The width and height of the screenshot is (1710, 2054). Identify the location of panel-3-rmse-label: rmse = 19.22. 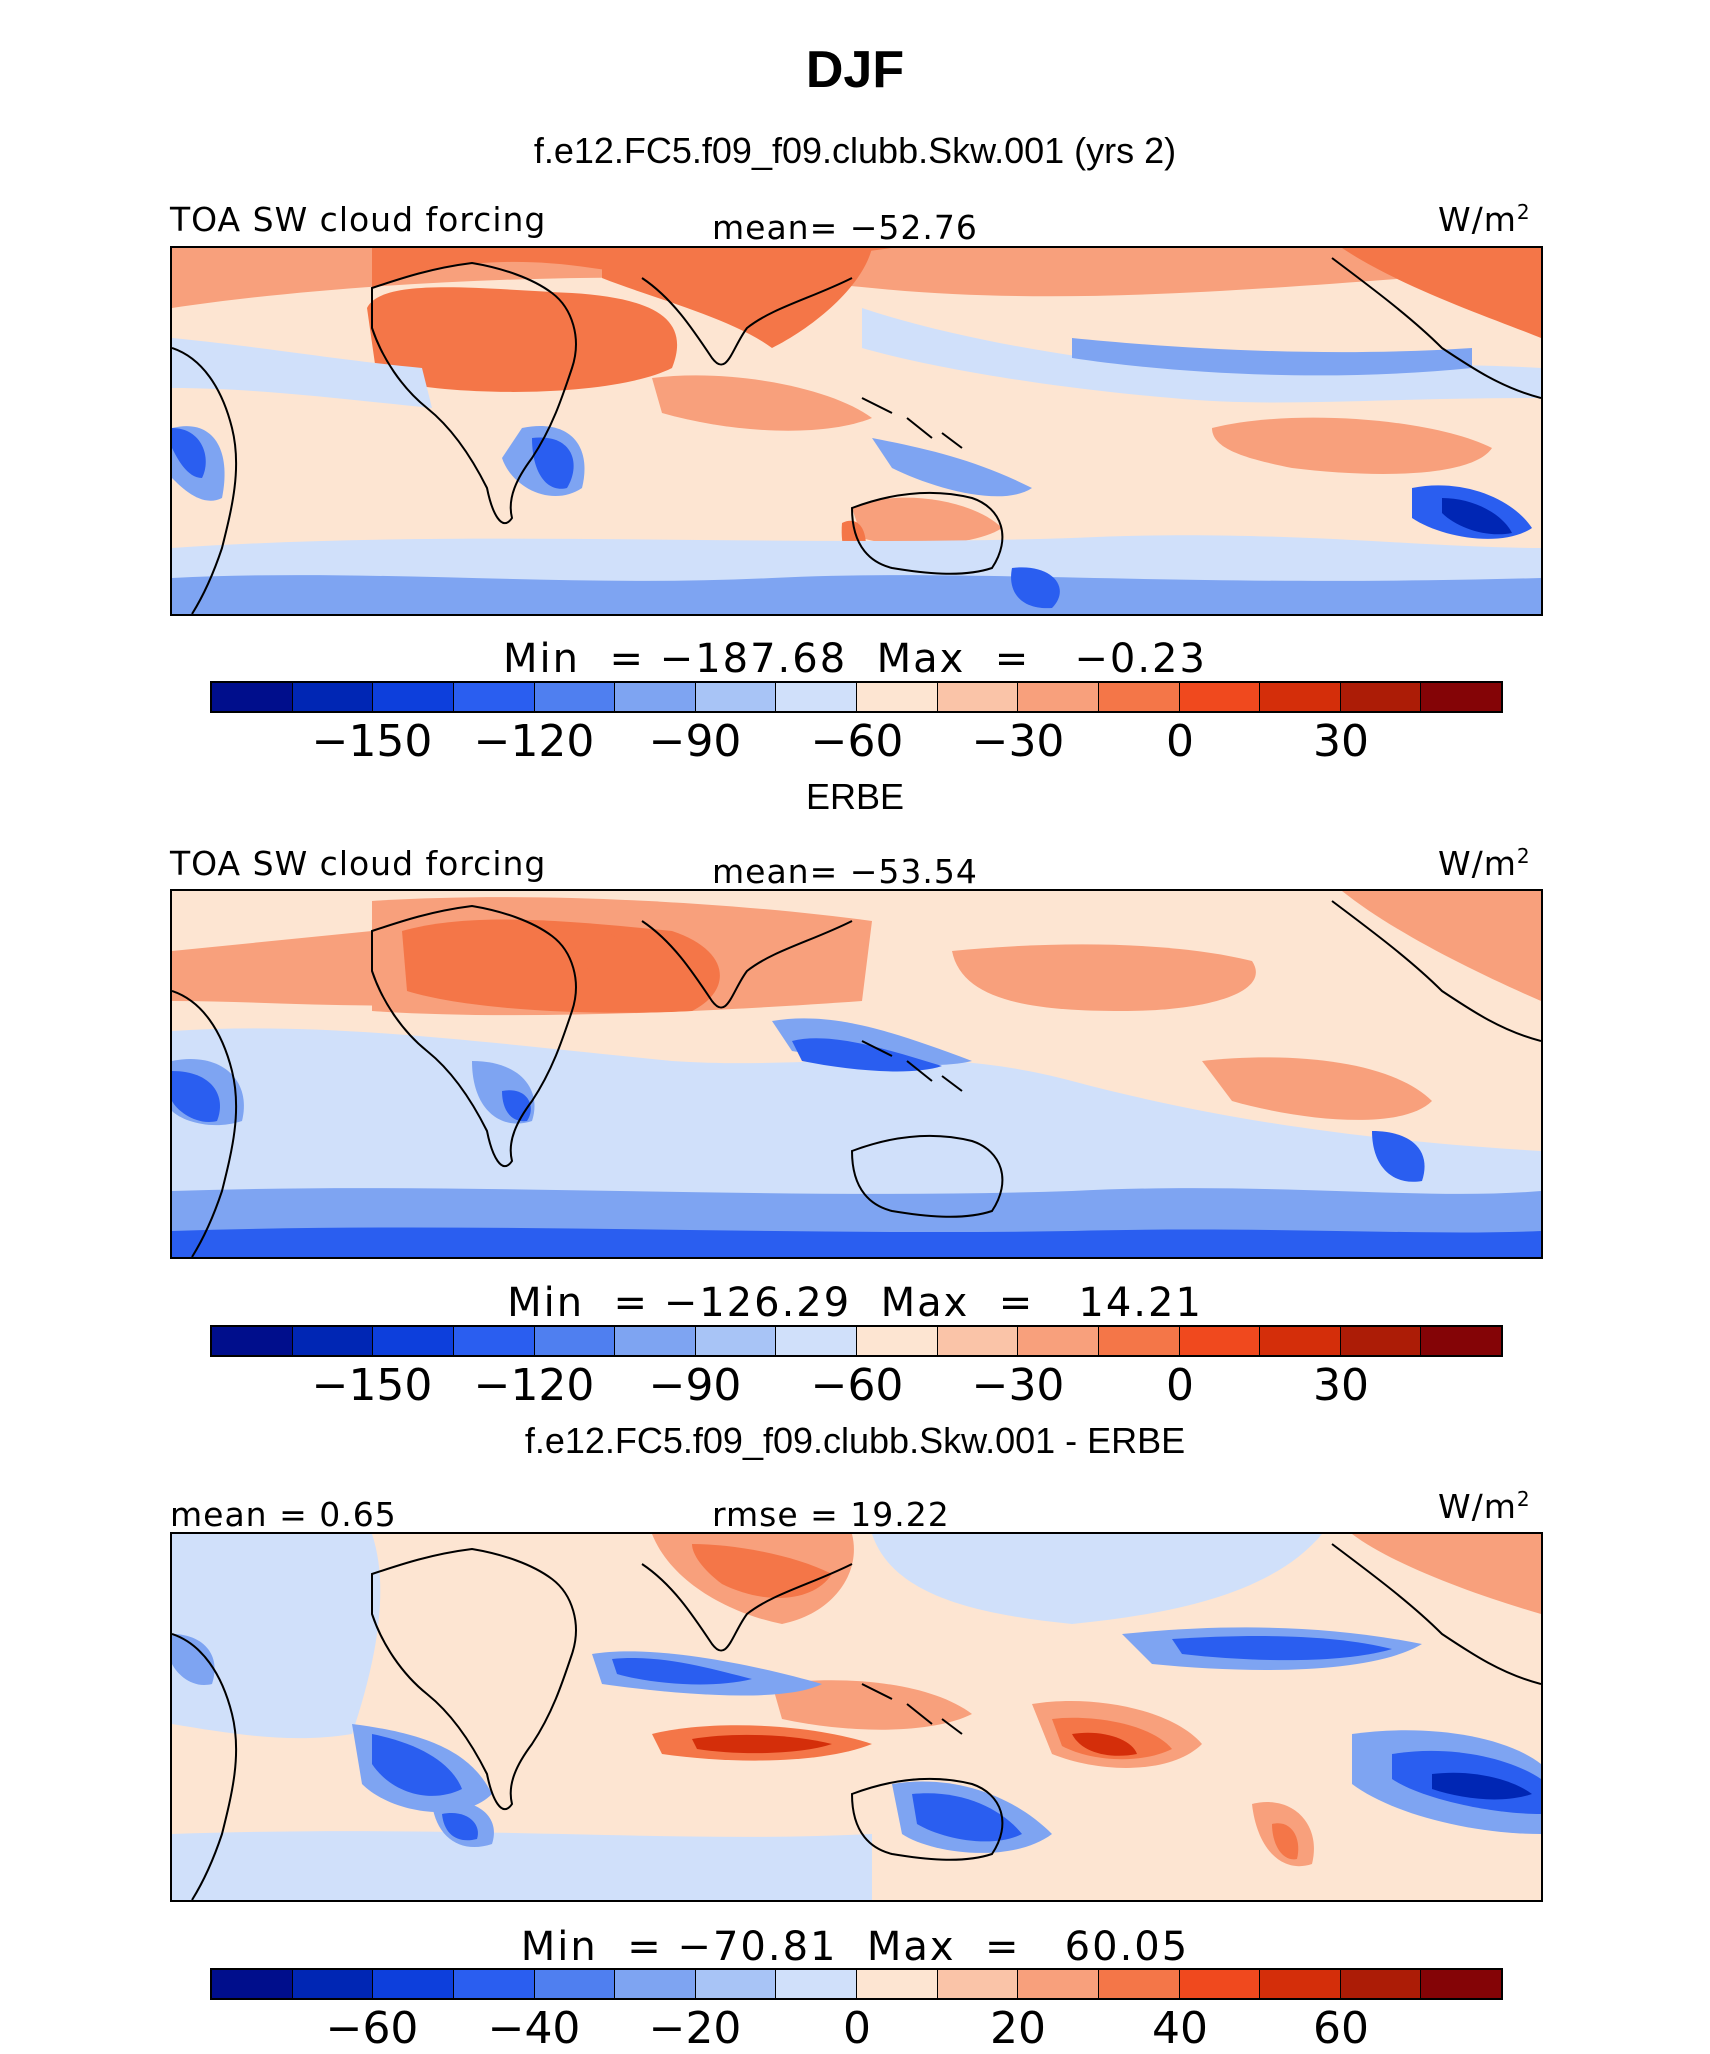
(831, 1514).